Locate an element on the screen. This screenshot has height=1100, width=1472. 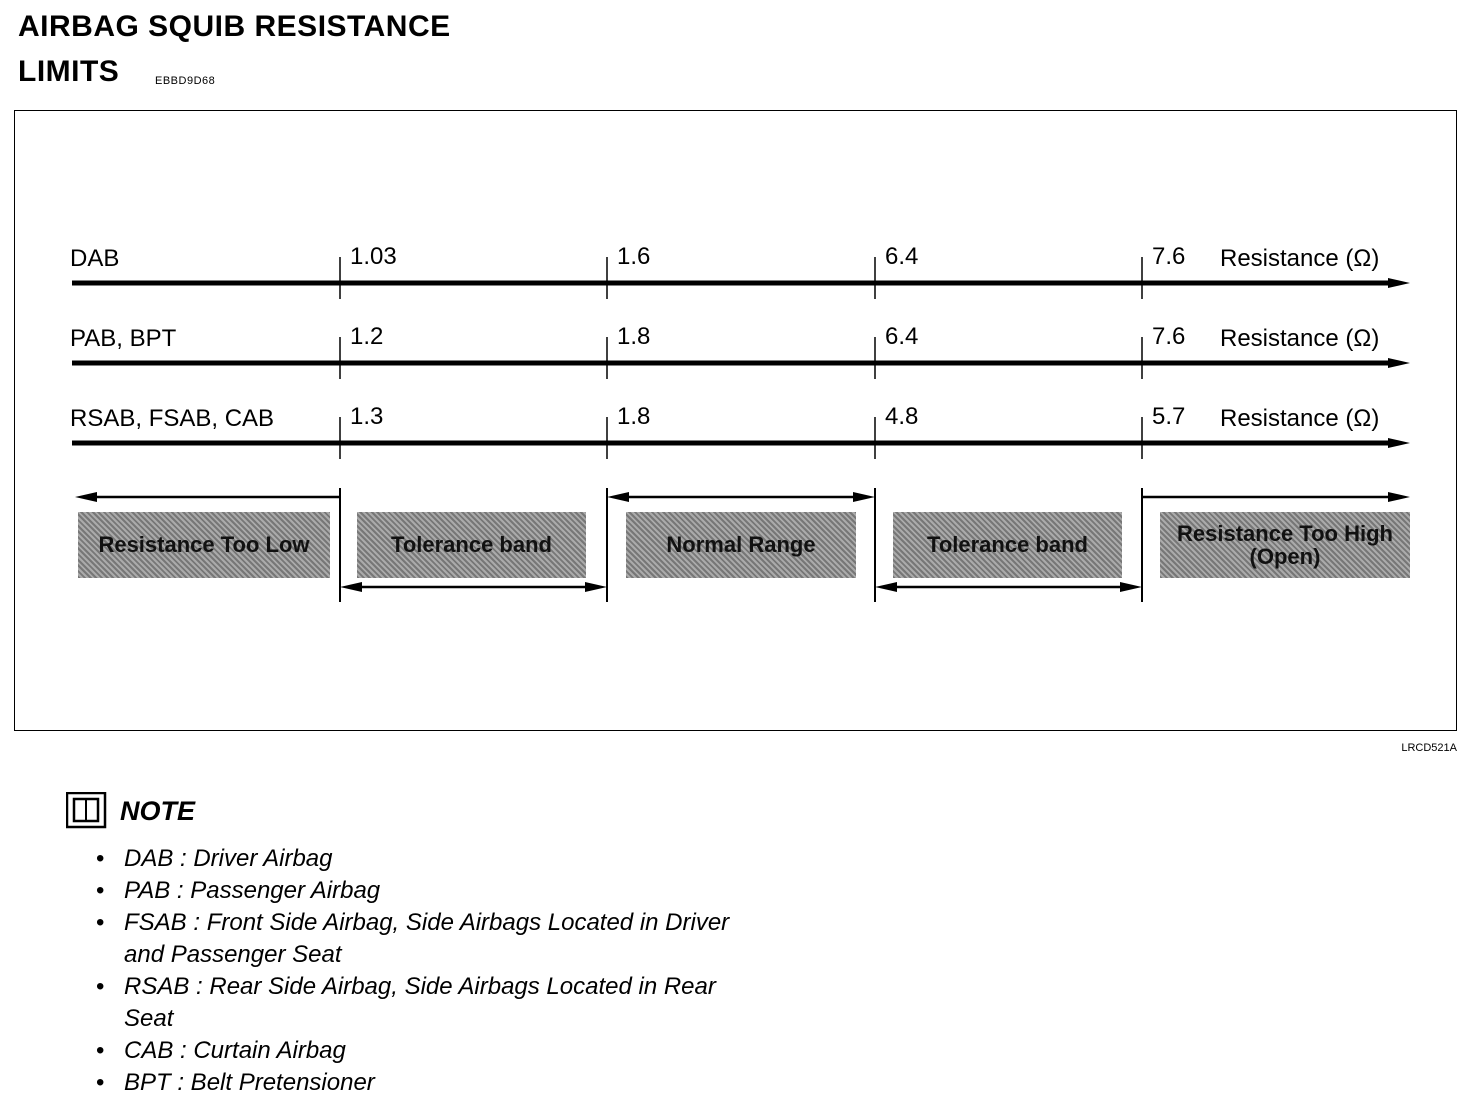
threshold-value: 5.7 is located at coordinates (1169, 416).